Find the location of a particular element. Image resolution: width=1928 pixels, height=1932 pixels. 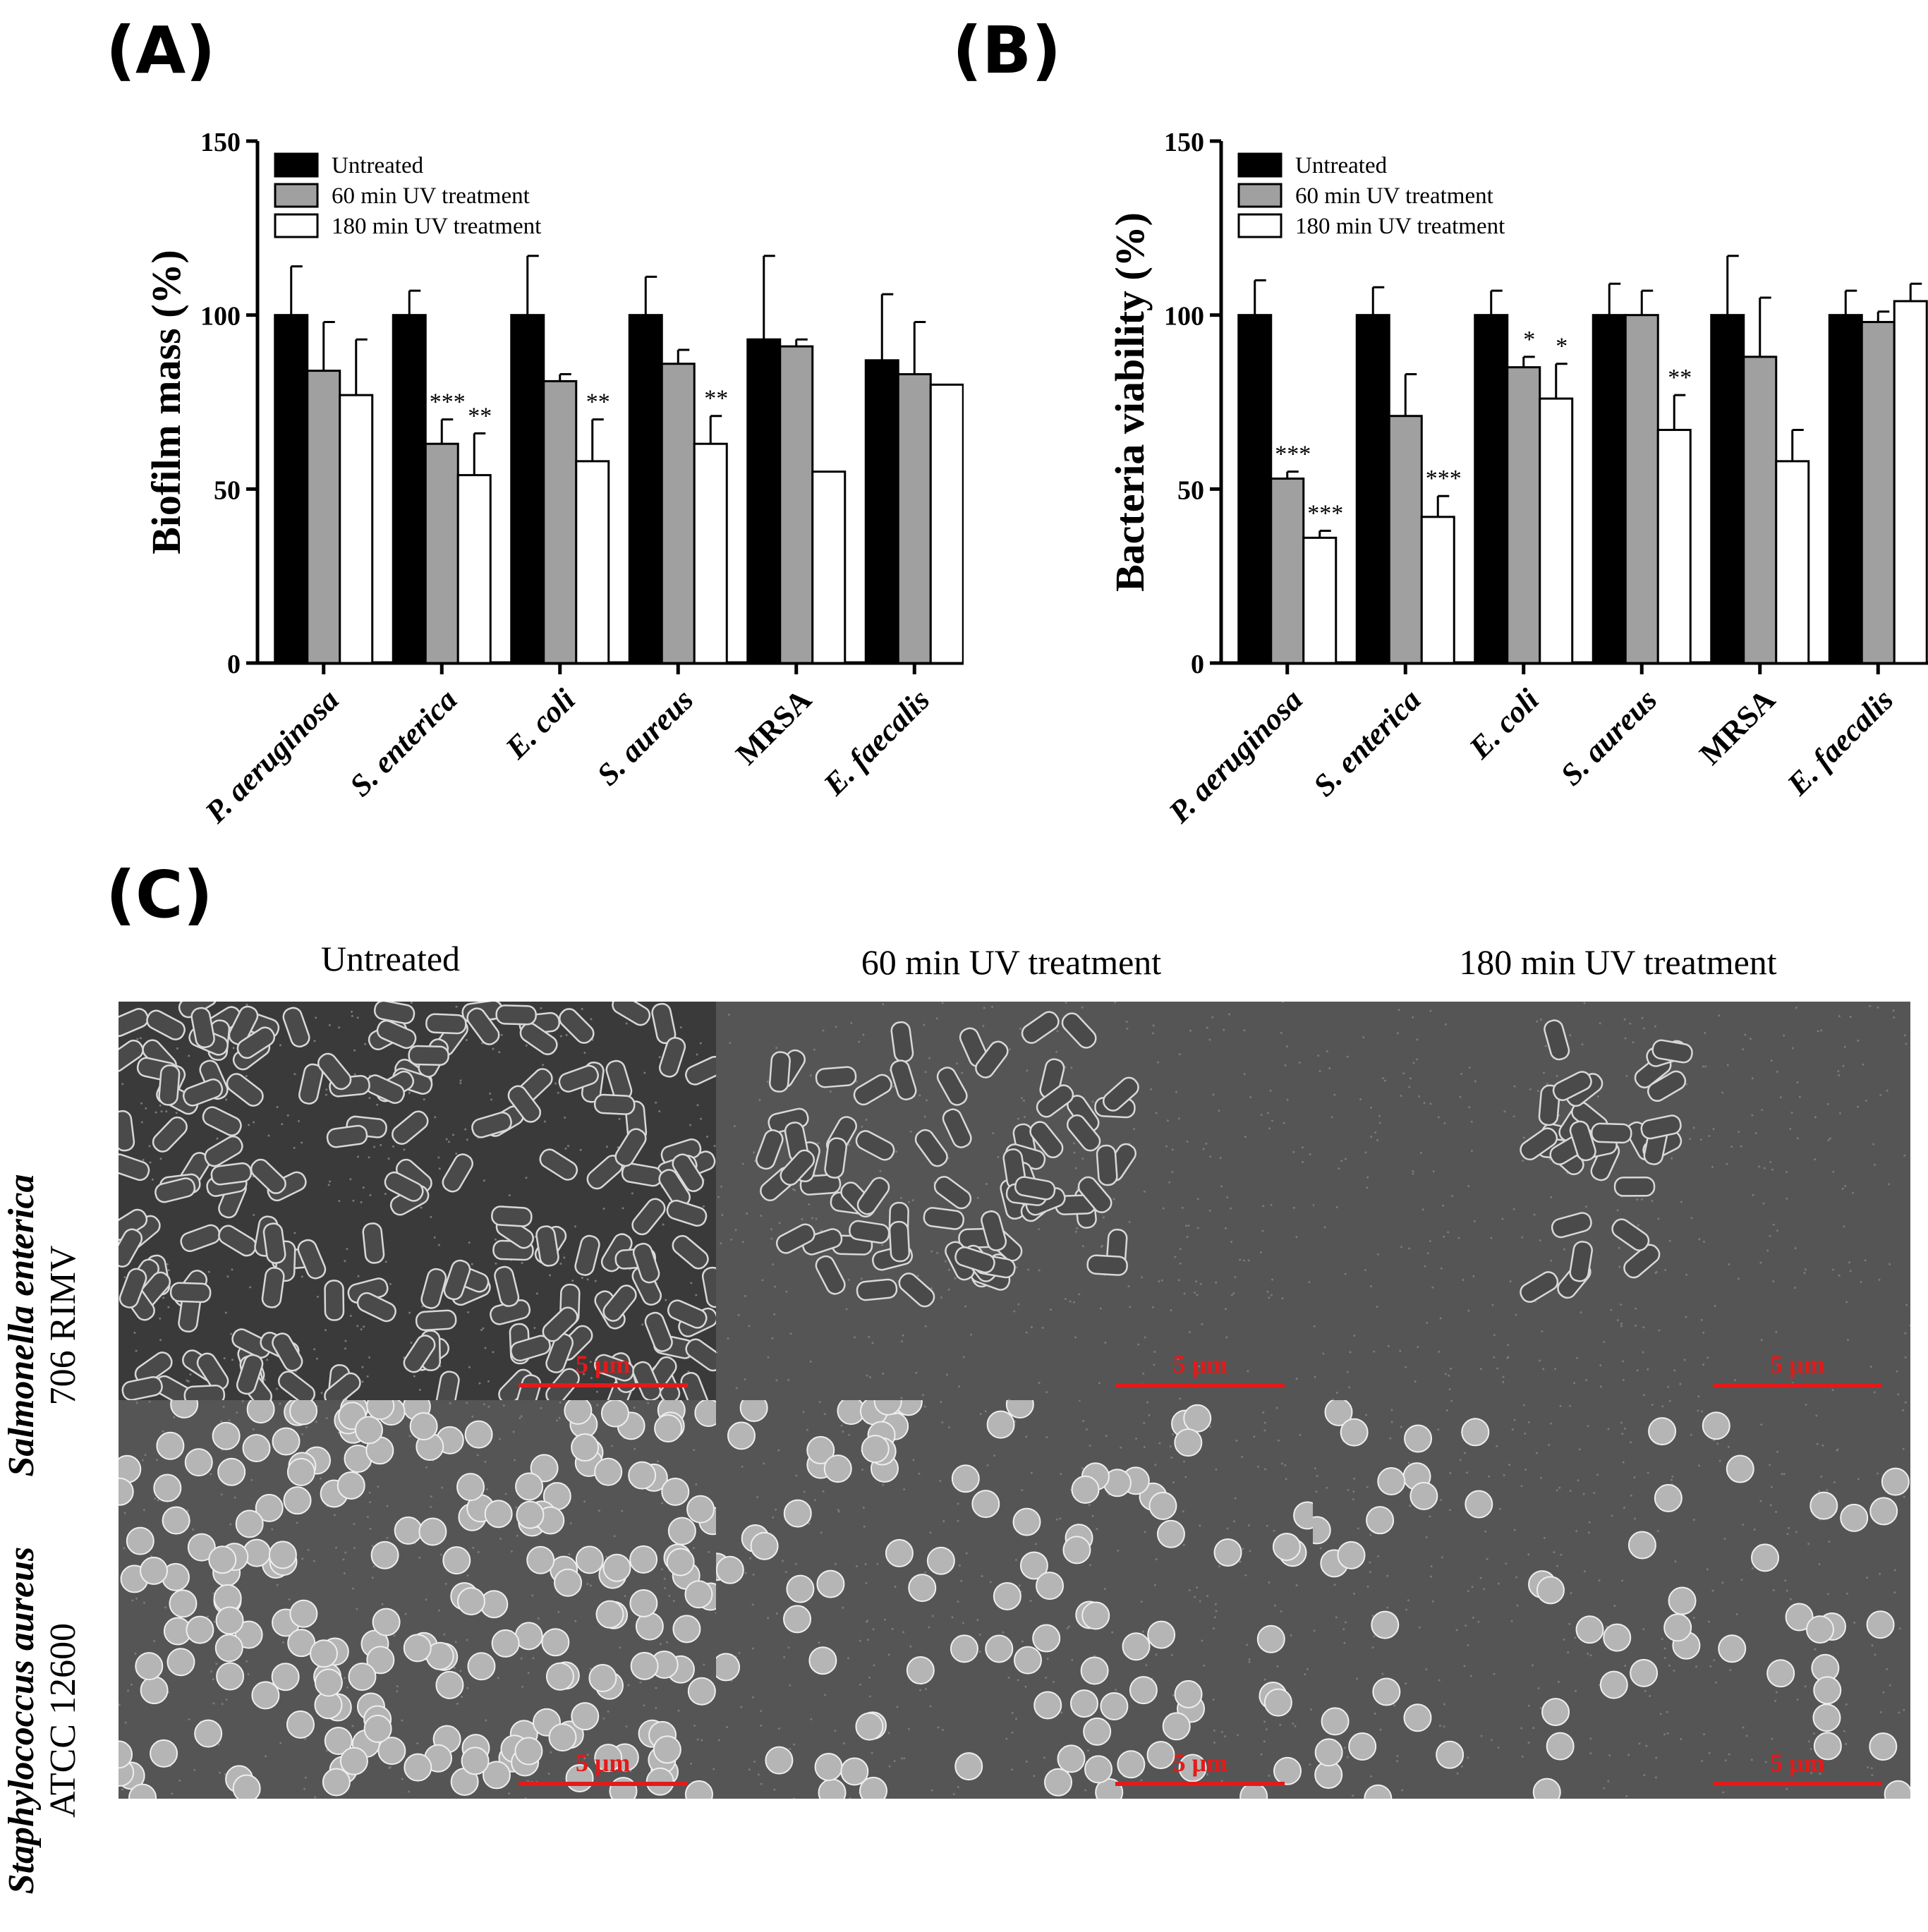

y-tick-label: 0 is located at coordinates (234, 664).